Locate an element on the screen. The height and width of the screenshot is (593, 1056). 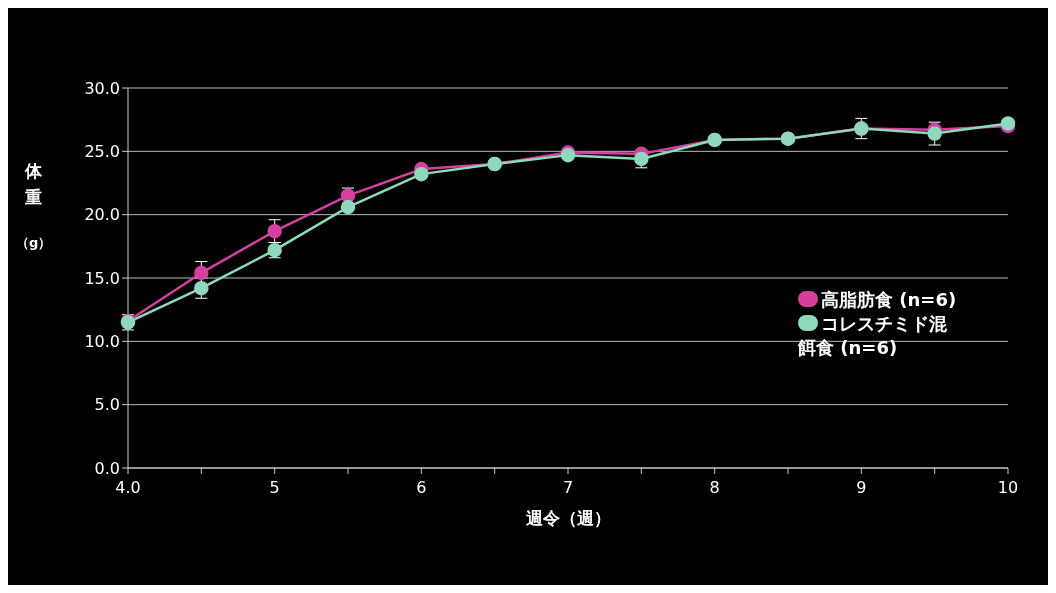
y-tick-label: 25.0 is located at coordinates (102, 152).